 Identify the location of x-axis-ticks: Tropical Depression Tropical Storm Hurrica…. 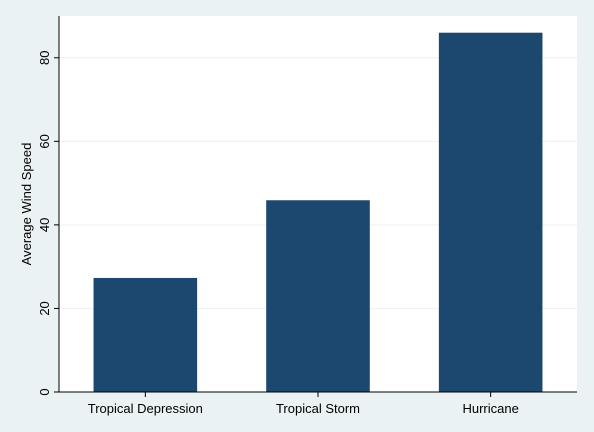
(303, 404).